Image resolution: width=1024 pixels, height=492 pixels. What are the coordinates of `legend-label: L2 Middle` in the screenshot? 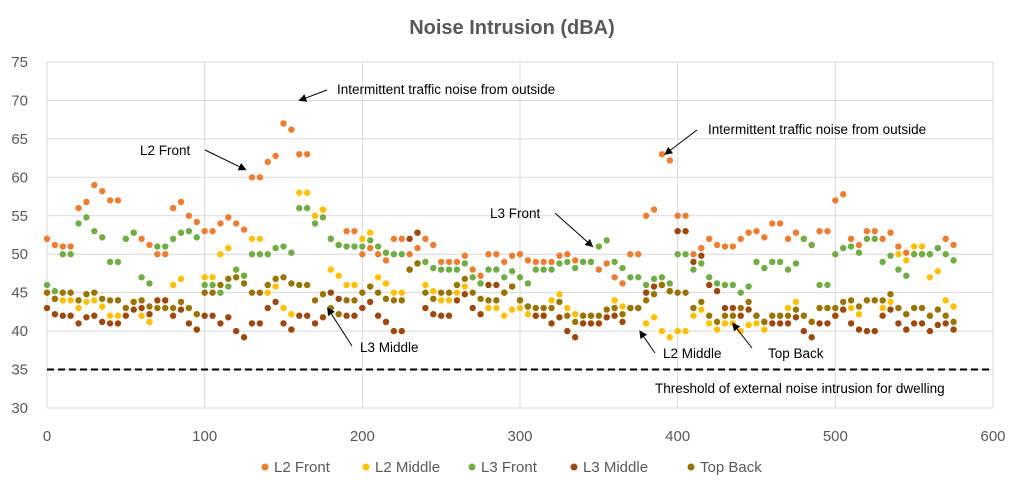 It's located at (407, 467).